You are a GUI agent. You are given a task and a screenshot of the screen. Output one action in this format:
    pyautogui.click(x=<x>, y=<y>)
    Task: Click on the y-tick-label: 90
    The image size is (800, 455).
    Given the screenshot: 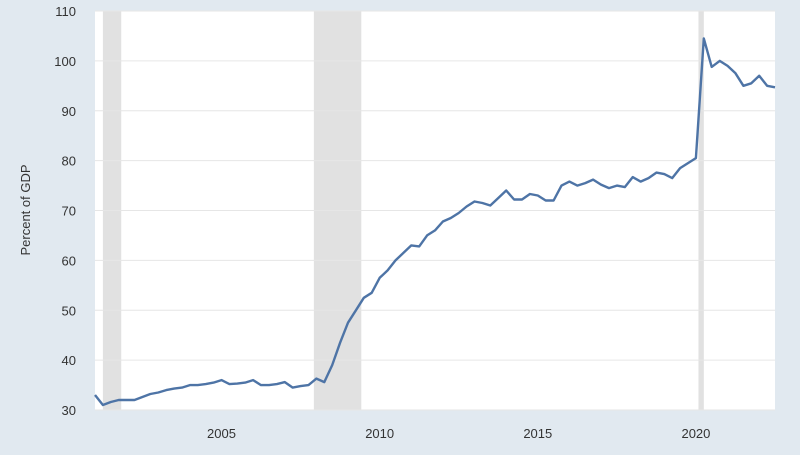 What is the action you would take?
    pyautogui.click(x=69, y=111)
    